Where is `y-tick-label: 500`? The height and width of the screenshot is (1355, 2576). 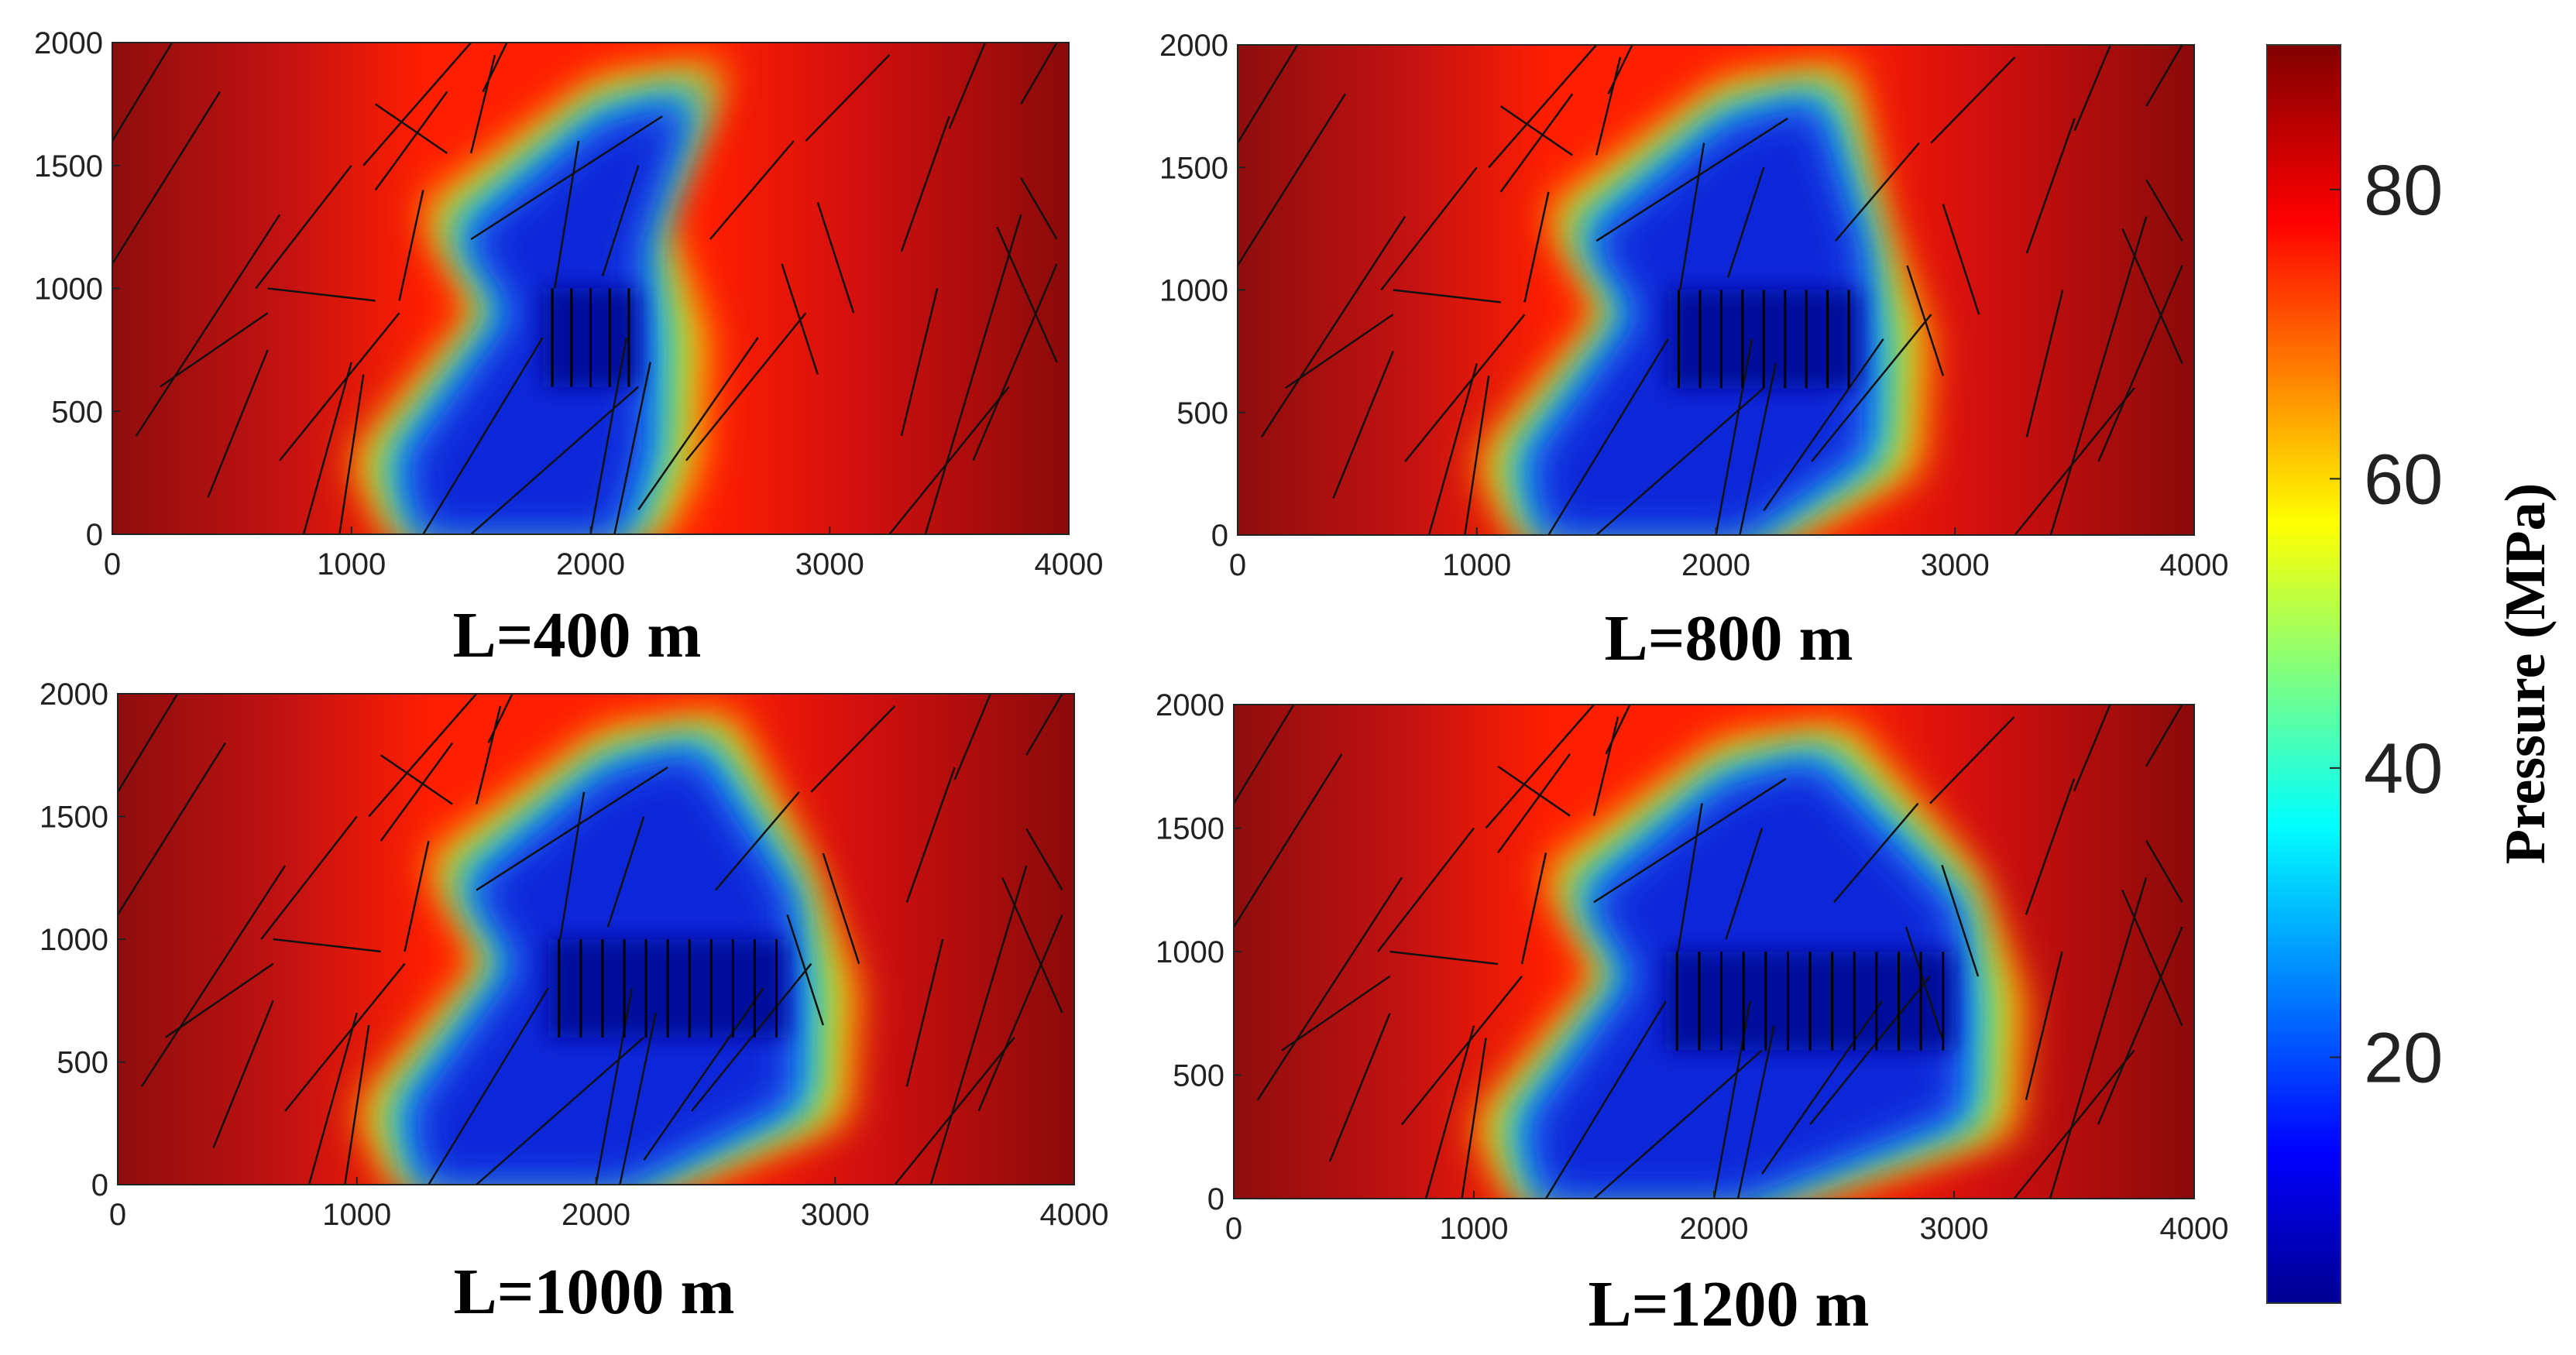 y-tick-label: 500 is located at coordinates (77, 412).